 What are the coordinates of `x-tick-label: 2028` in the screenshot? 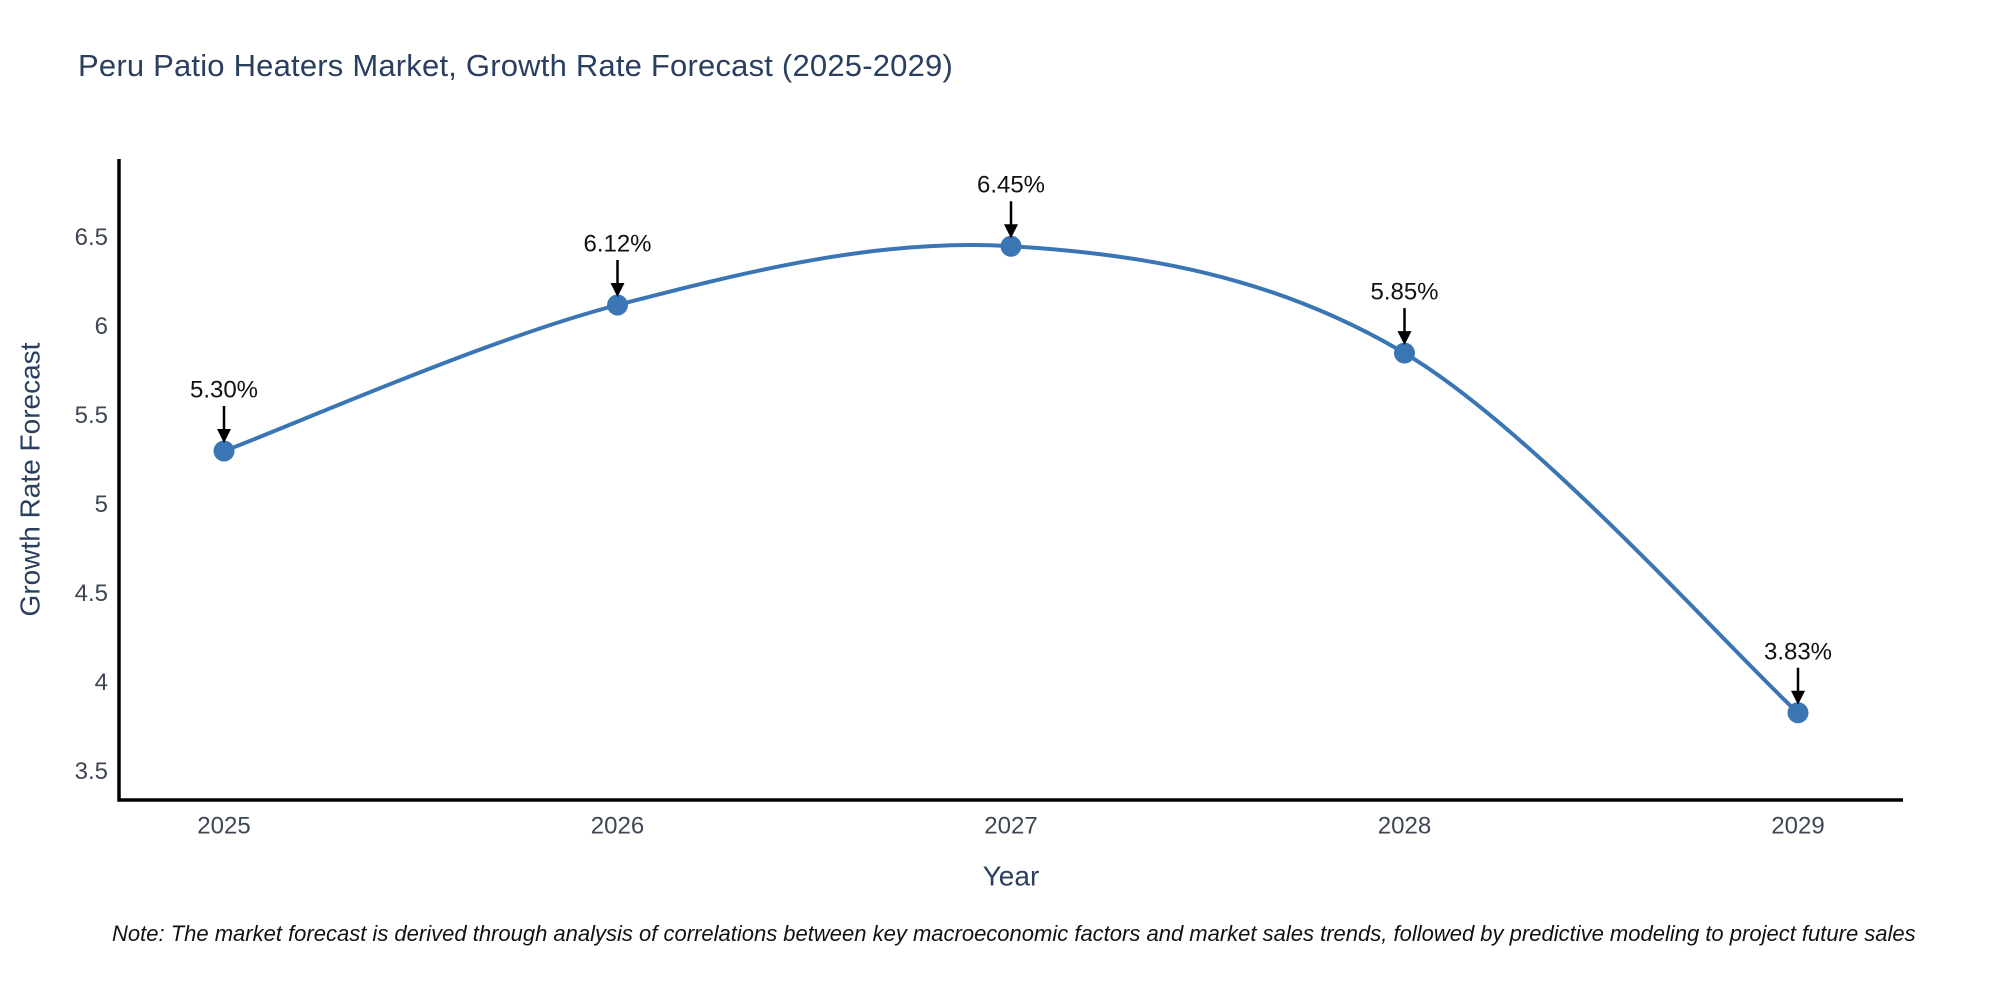 It's located at (1404, 826).